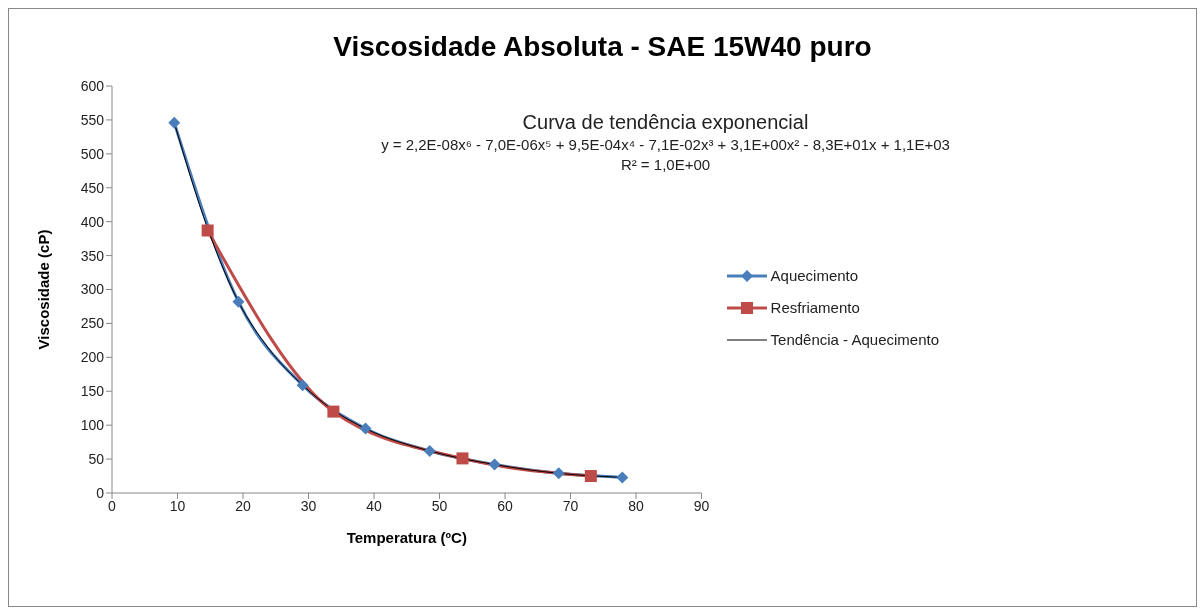 The height and width of the screenshot is (613, 1203). Describe the element at coordinates (112, 505) in the screenshot. I see `x-tick-label: 0` at that location.